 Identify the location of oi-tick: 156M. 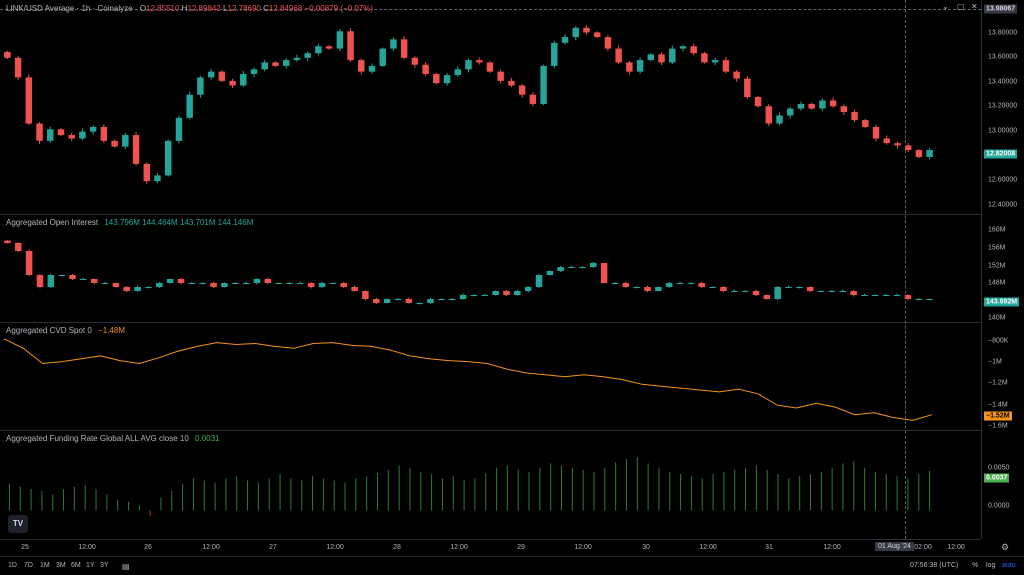
(997, 248).